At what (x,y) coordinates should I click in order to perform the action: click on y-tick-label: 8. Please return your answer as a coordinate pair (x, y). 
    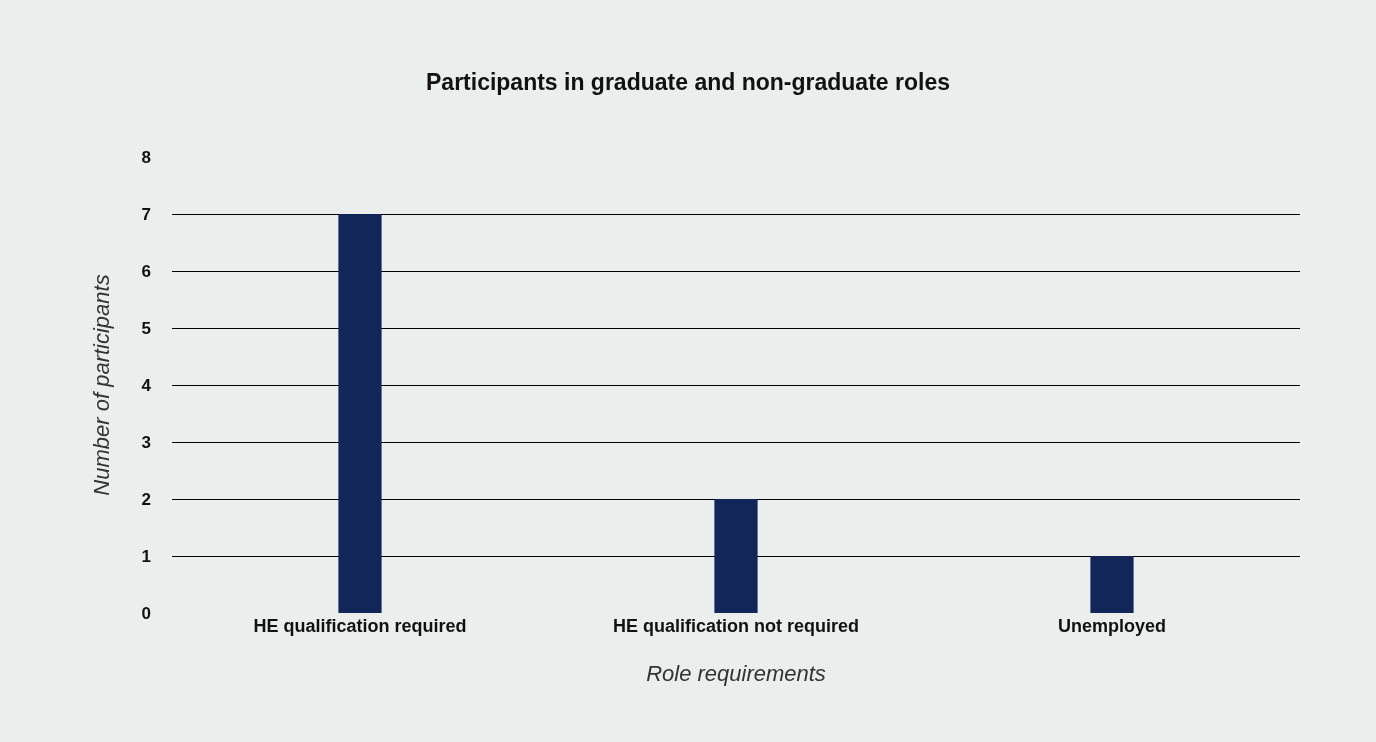
    Looking at the image, I should click on (146, 157).